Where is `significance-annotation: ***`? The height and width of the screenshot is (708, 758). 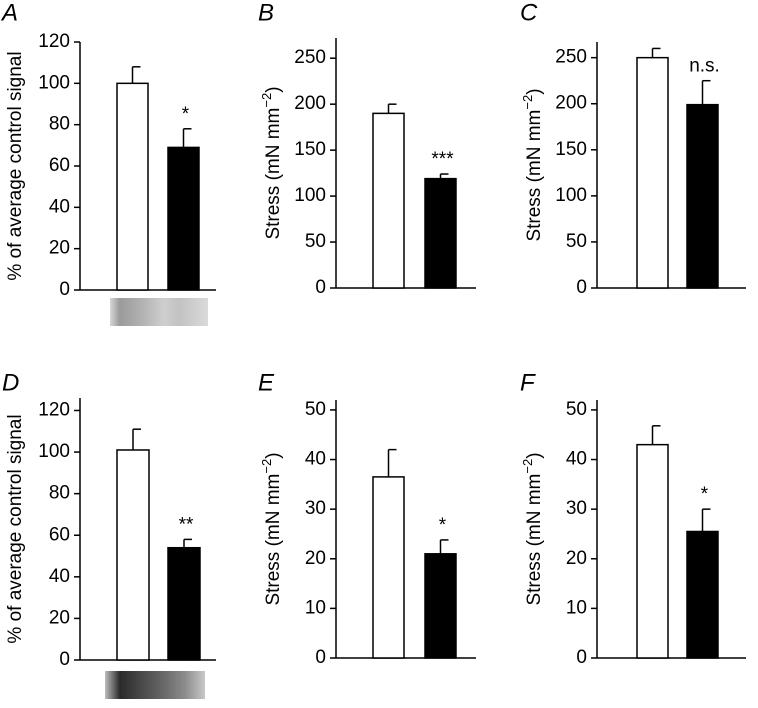 significance-annotation: *** is located at coordinates (442, 159).